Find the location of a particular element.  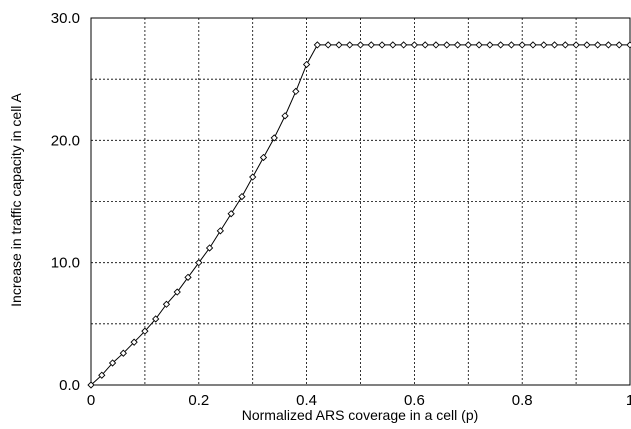

x-axis-label: Normalized ARS coverage in a cell (p) is located at coordinates (360, 415).